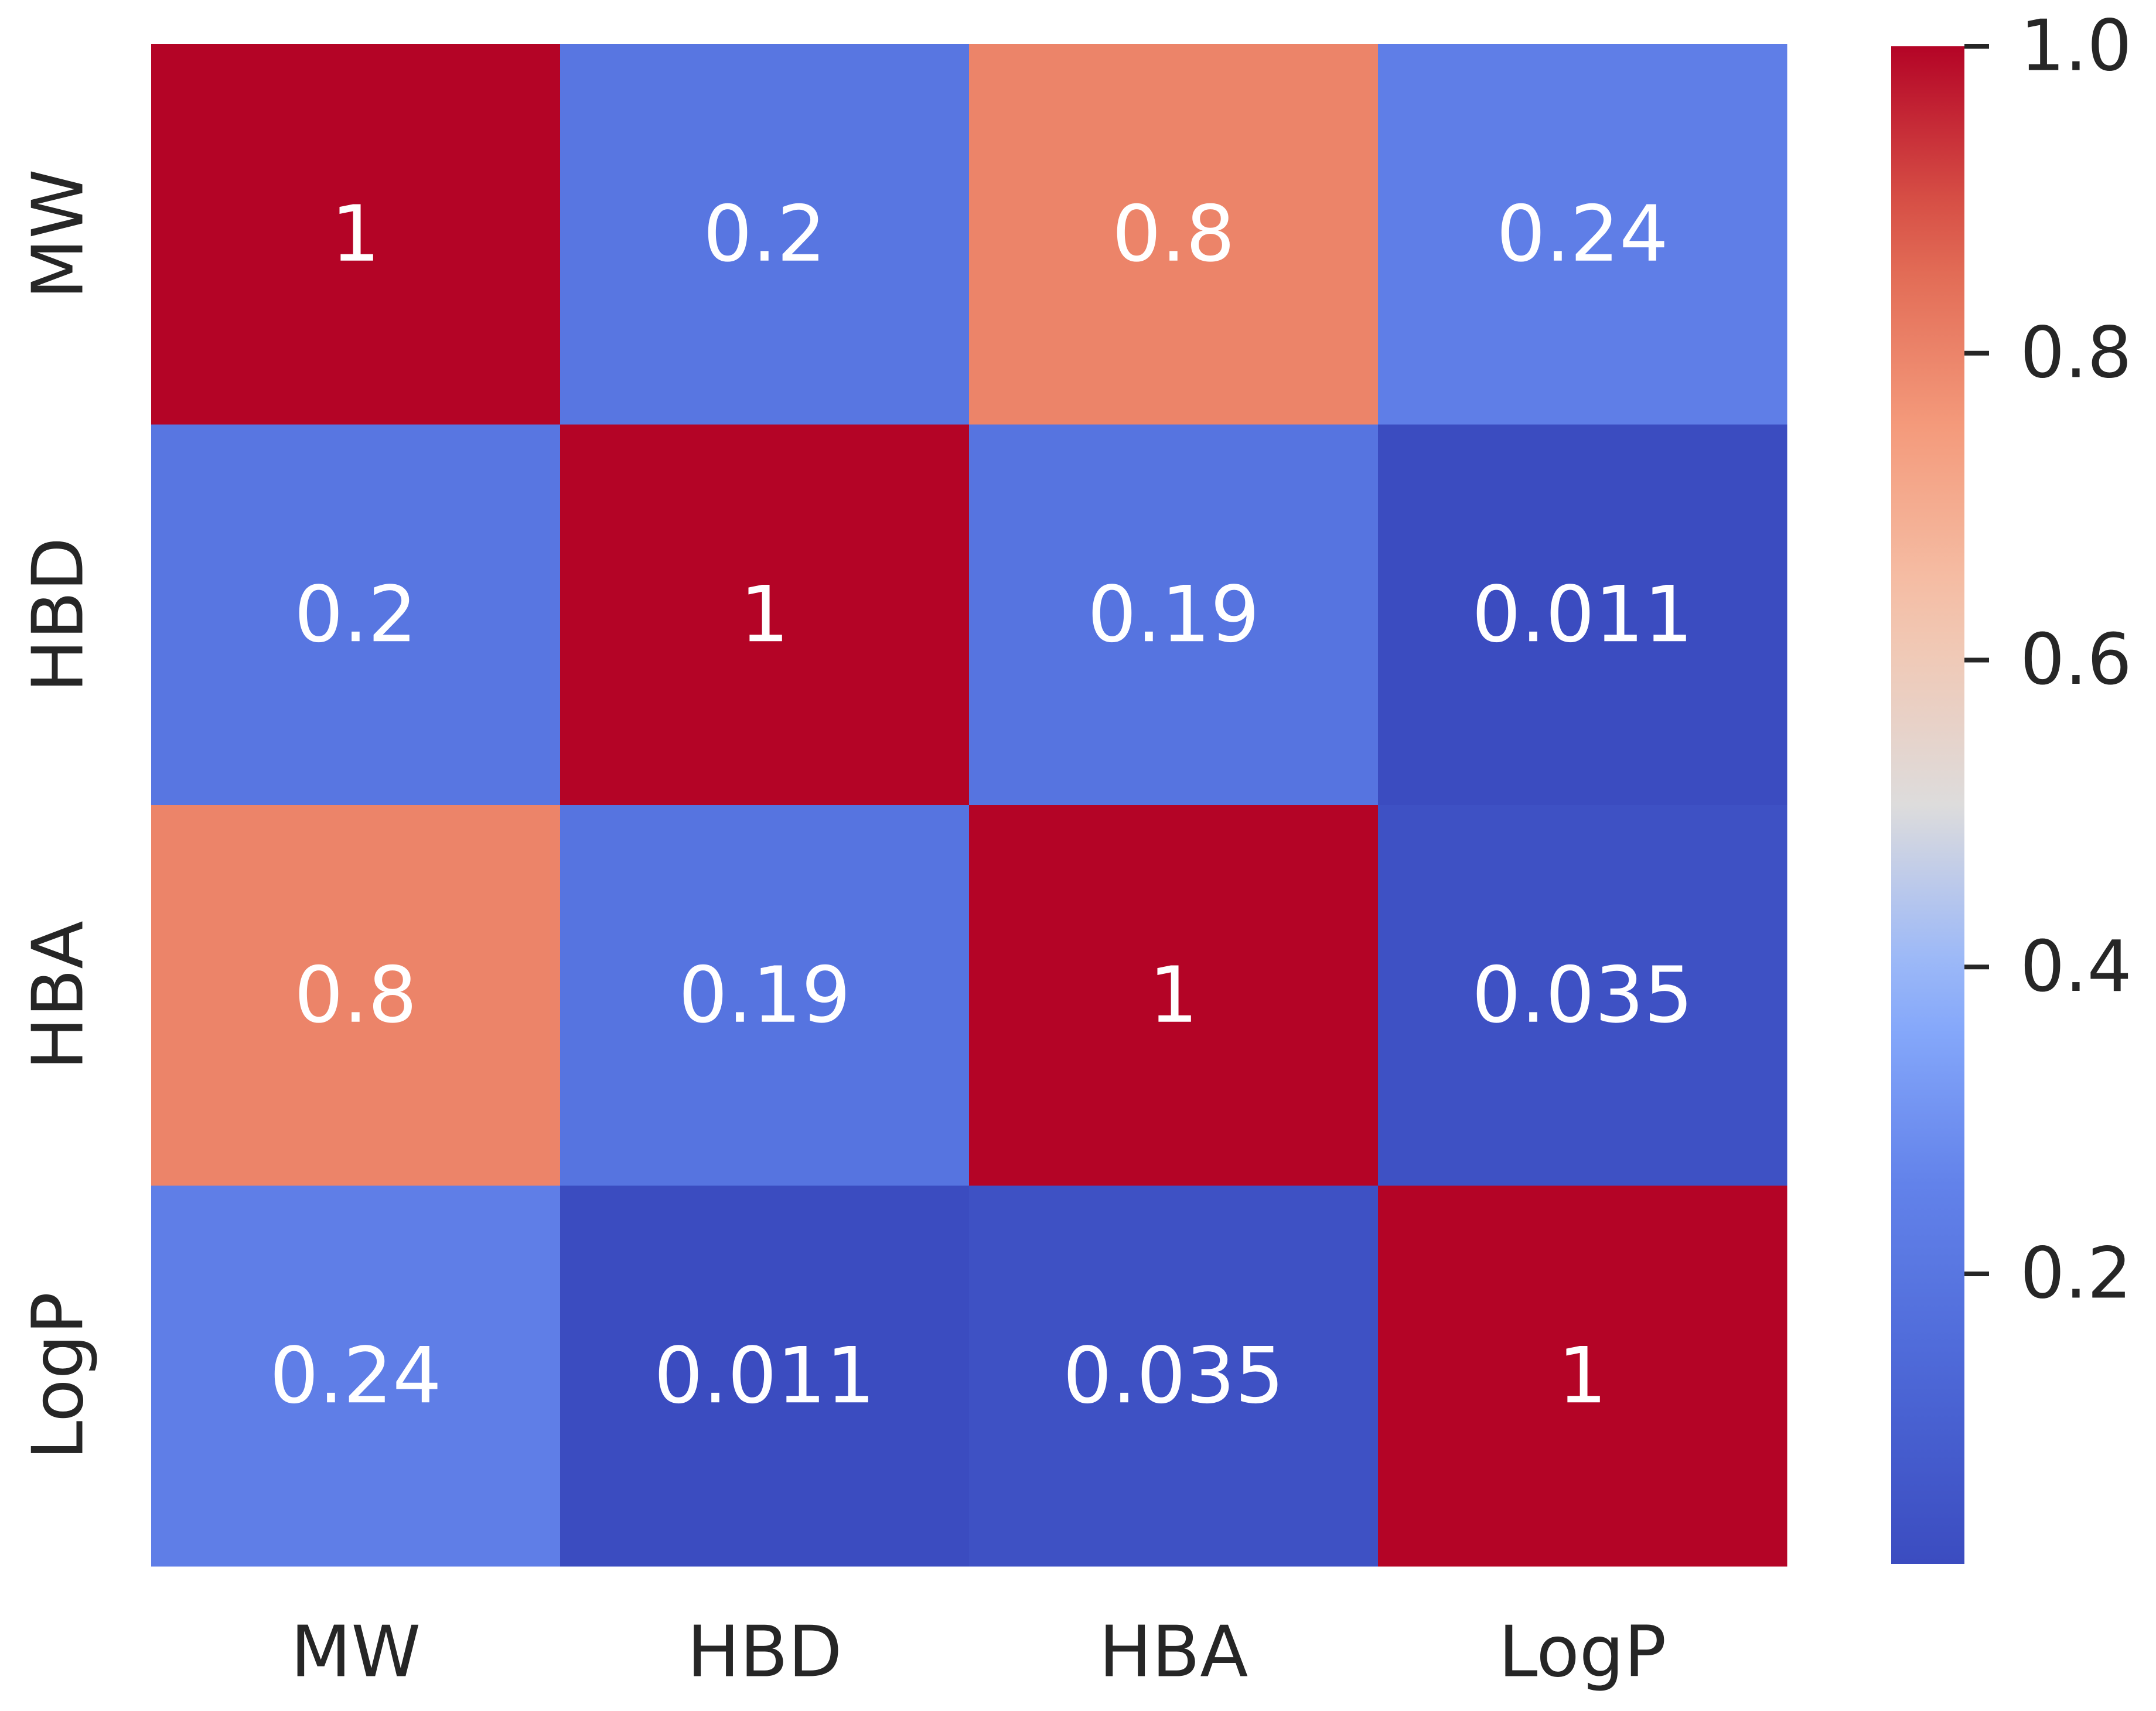  I want to click on heatmap-cell-hbd-logp, so click(1582, 615).